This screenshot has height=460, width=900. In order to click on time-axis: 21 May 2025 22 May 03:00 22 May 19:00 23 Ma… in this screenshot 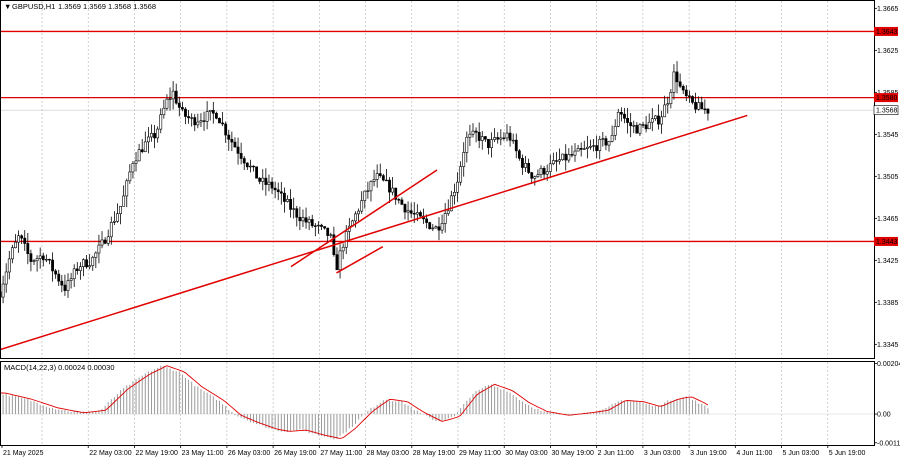, I will do `click(433, 451)`.